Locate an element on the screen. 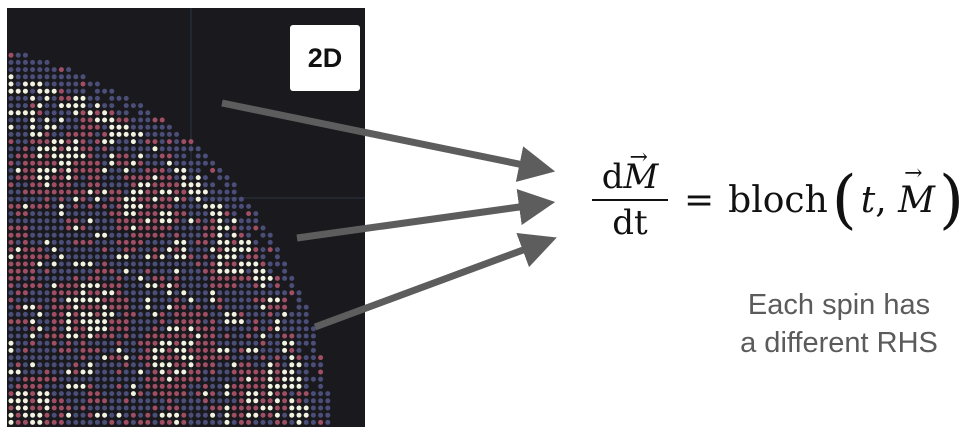 This screenshot has height=437, width=974. arg-t: t is located at coordinates (868, 200).